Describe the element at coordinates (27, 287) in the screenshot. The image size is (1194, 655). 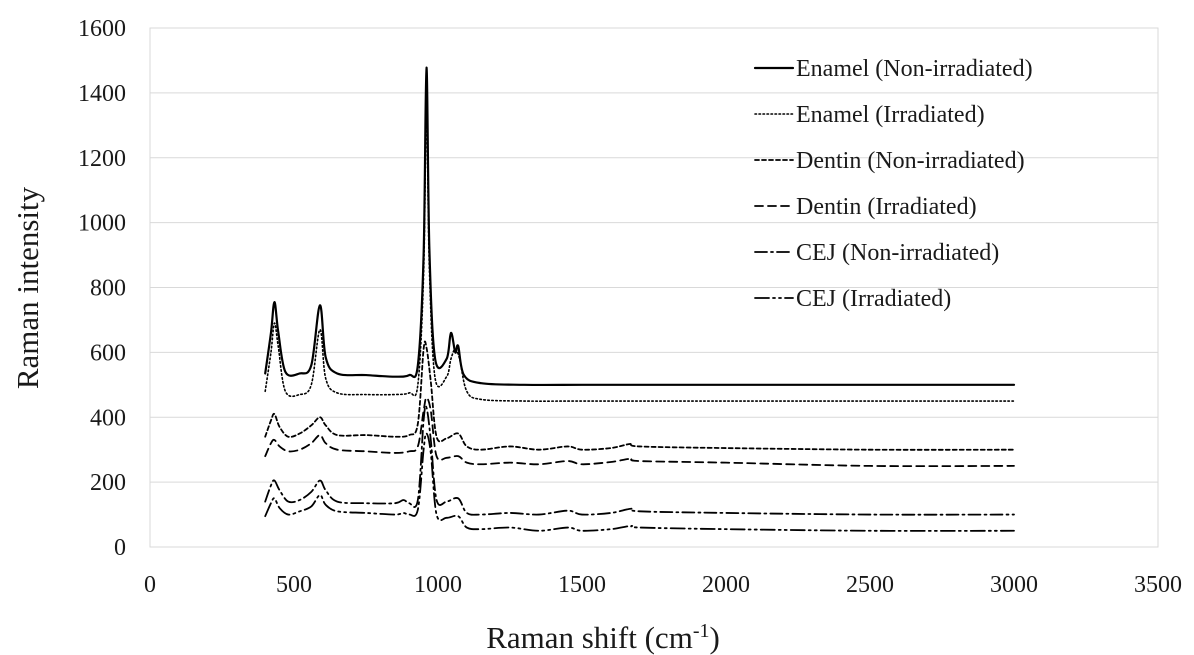
I see `y-axis-title: Raman intensity` at that location.